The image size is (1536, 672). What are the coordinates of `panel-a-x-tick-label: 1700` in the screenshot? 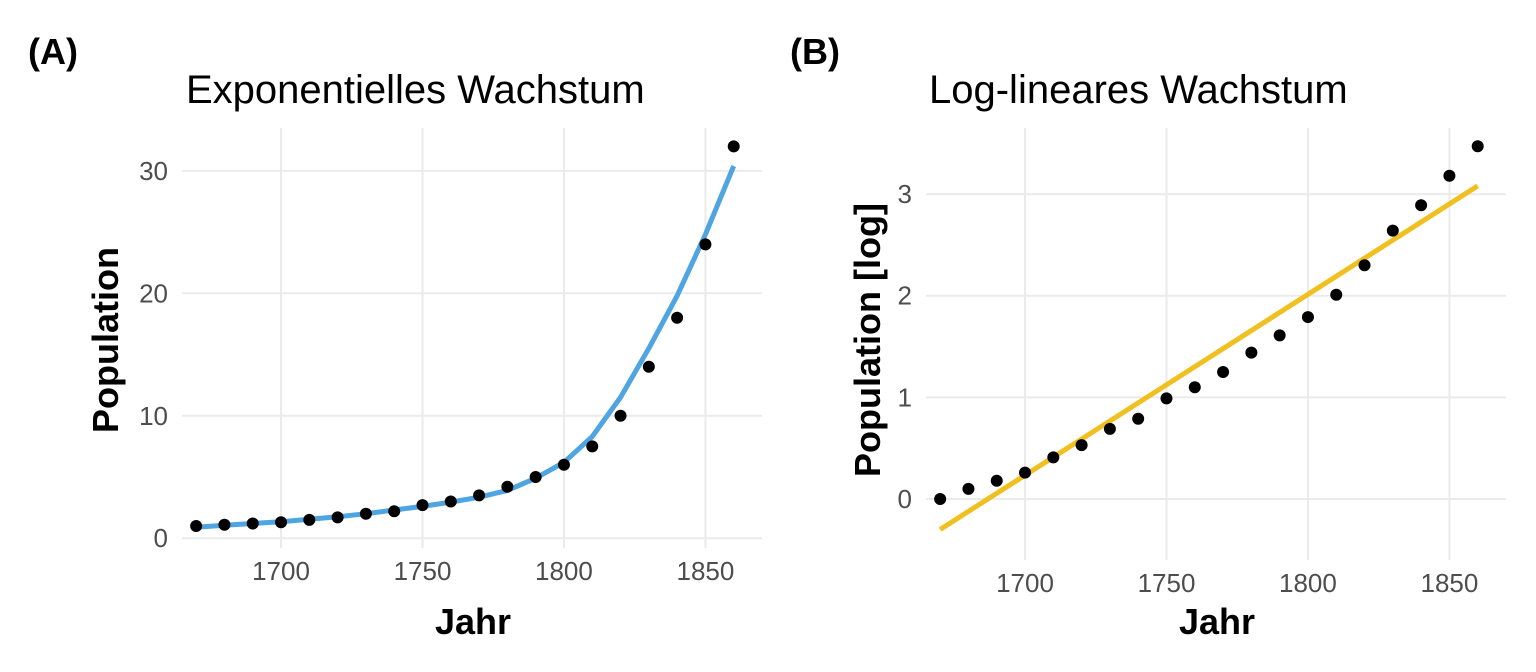 It's located at (281, 571).